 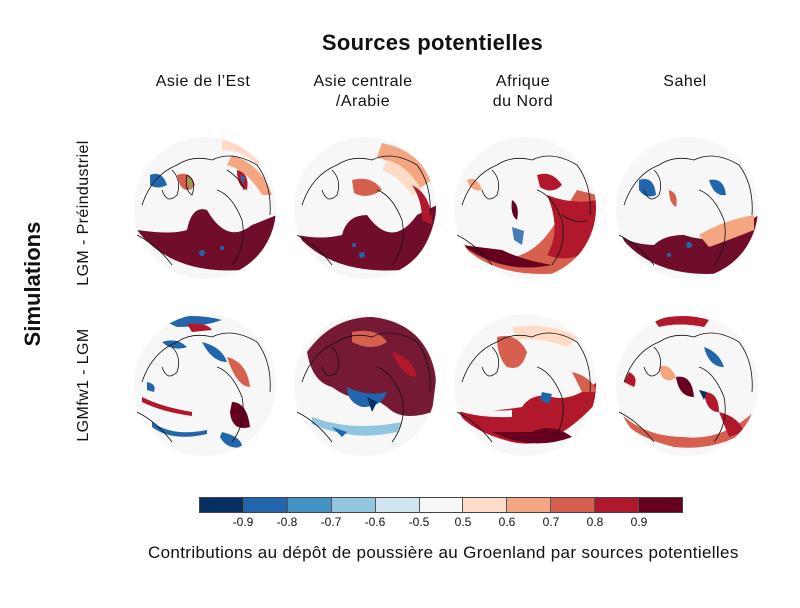 I want to click on map-lgm-preind-asie-centrale, so click(x=365, y=208).